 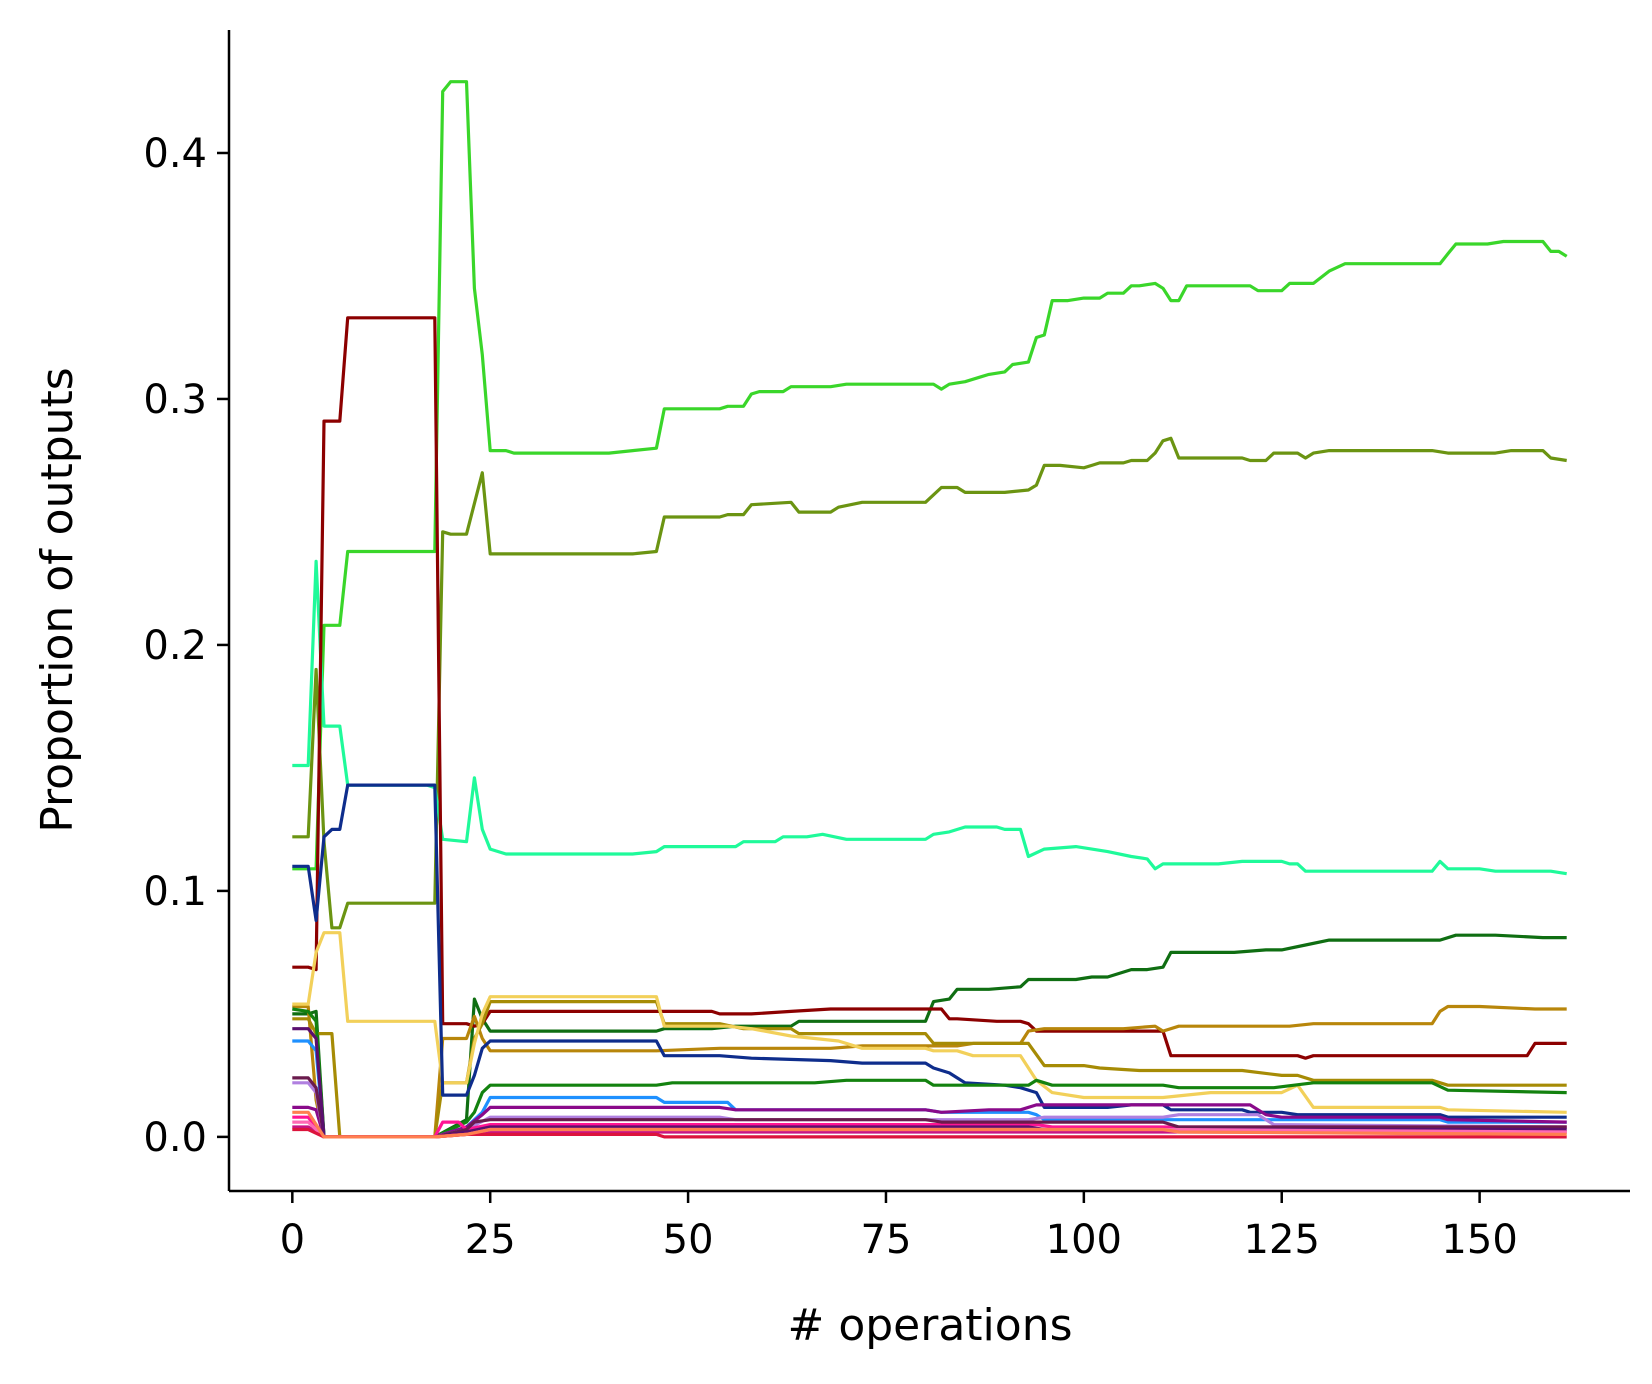 I want to click on x-tick-label: 75, so click(x=886, y=1240).